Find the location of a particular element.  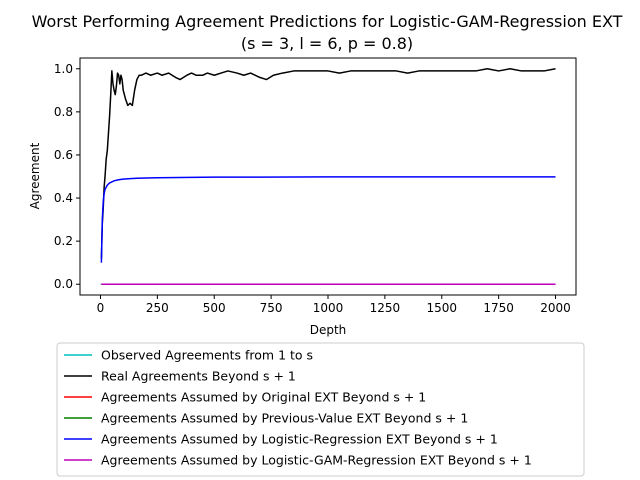

x-tick-label: 500 is located at coordinates (214, 308).